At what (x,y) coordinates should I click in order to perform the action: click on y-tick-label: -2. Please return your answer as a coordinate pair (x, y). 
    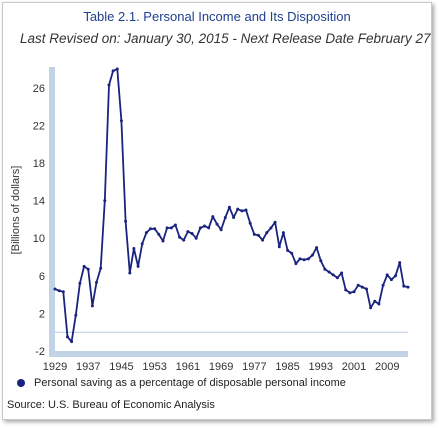
    Looking at the image, I should click on (40, 352).